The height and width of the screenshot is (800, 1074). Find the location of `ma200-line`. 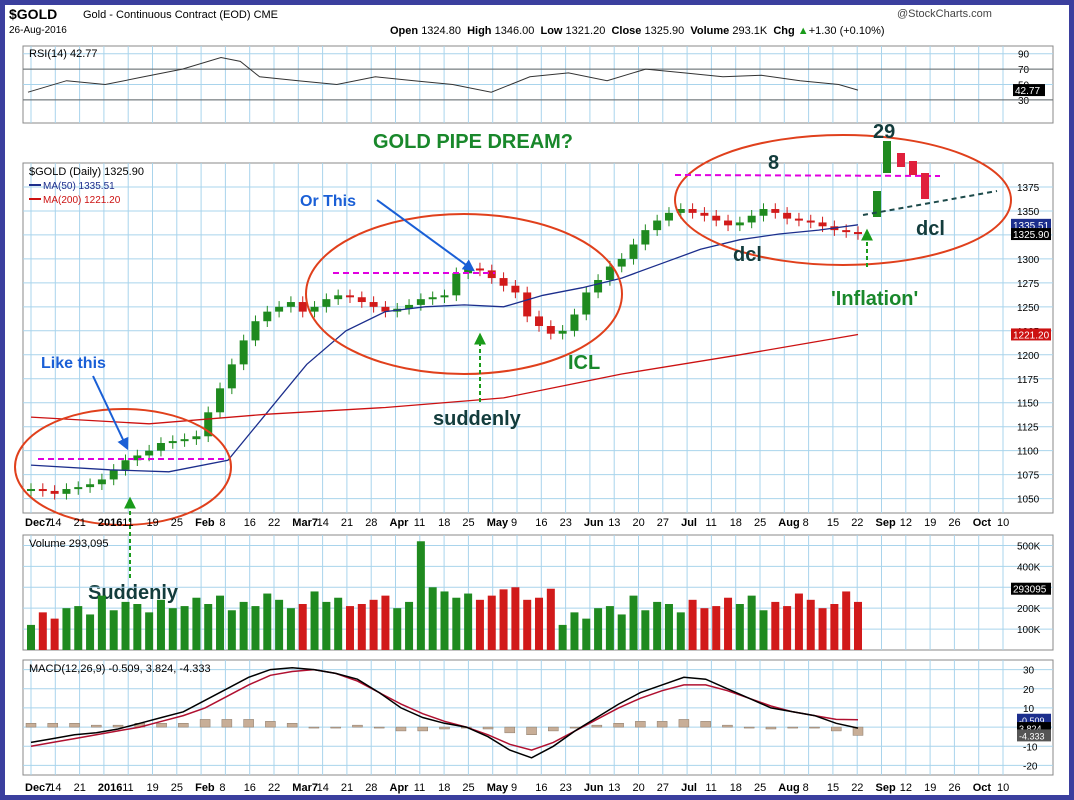

ma200-line is located at coordinates (444, 379).